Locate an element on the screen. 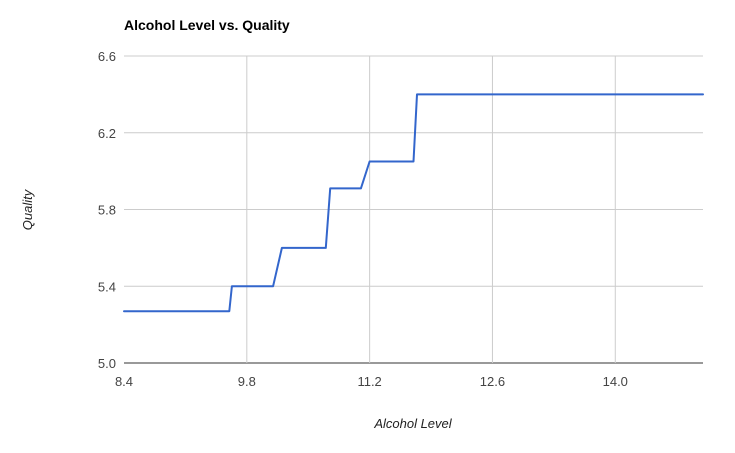  y-axis-label: Quality is located at coordinates (27, 209).